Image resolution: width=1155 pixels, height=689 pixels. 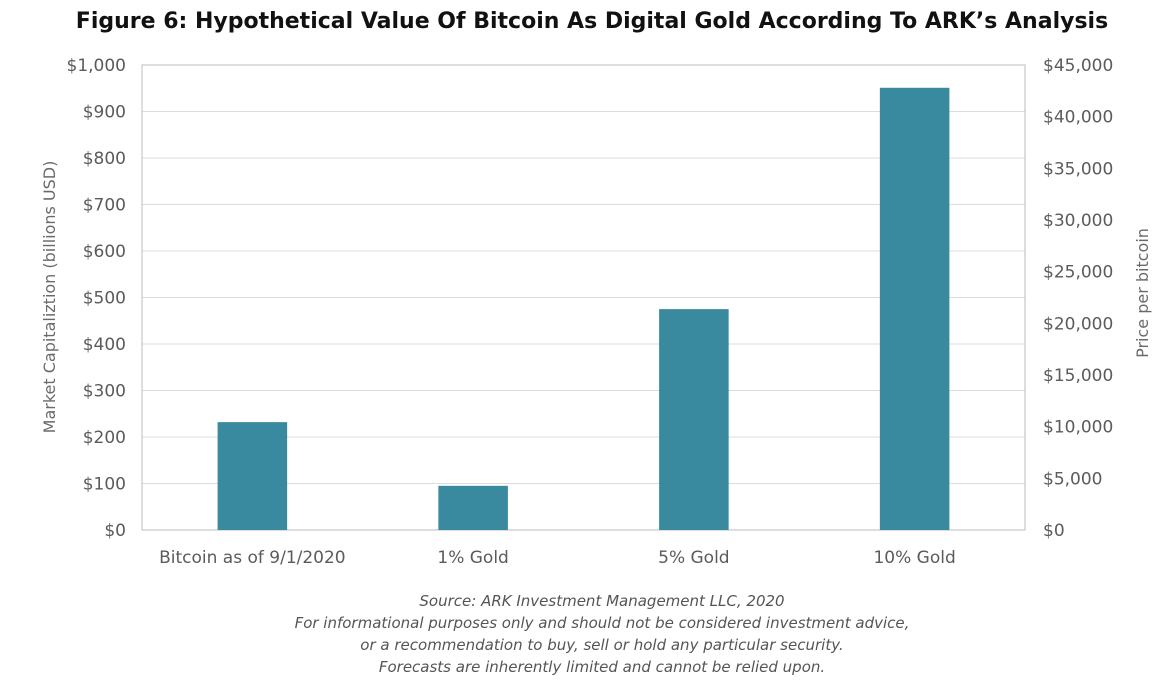 What do you see at coordinates (1078, 221) in the screenshot?
I see `right-tick-label: $30,000` at bounding box center [1078, 221].